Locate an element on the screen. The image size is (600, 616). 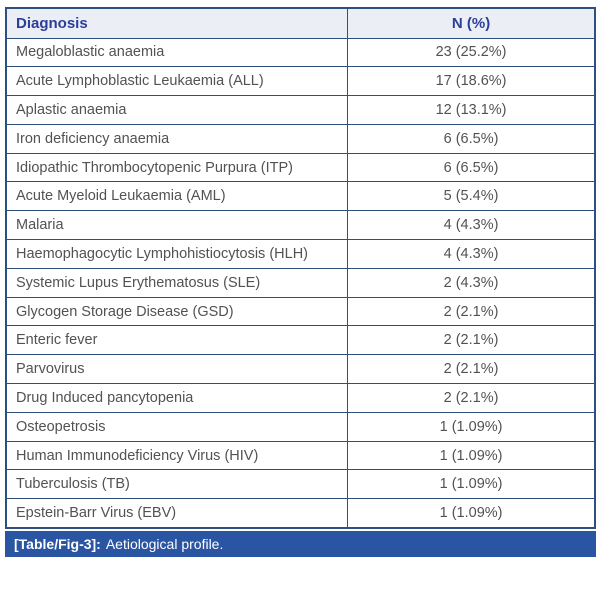
cell-diagnosis: Human Immunodeficiency Virus (HIV) is located at coordinates (177, 455).